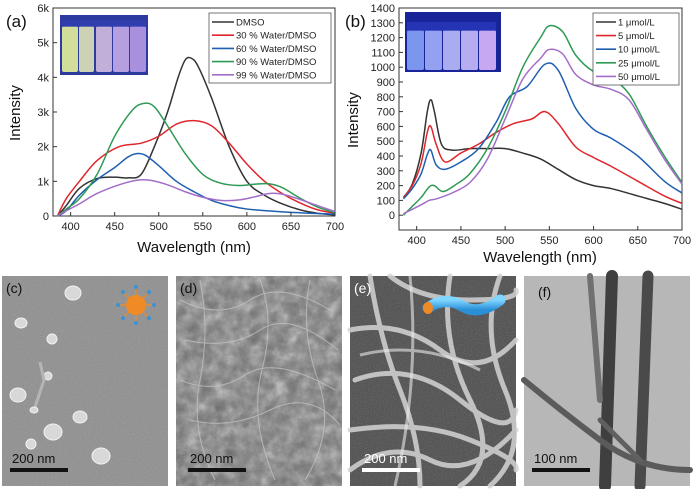 This screenshot has height=489, width=700. I want to click on legend-entry: 60 % Water/DMSO, so click(276, 49).